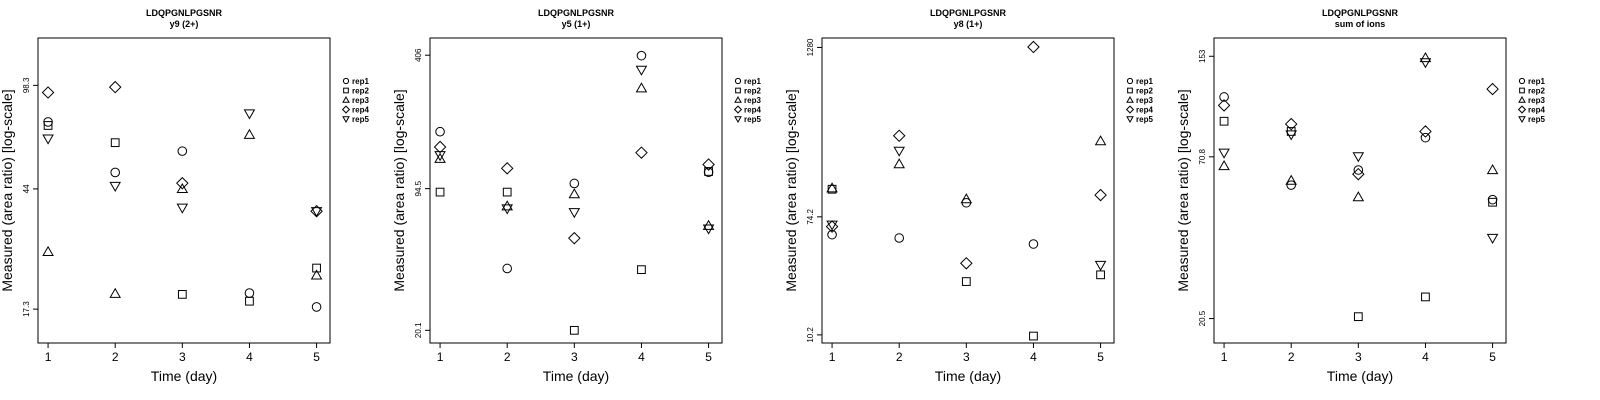 The height and width of the screenshot is (400, 1600). Describe the element at coordinates (26, 85) in the screenshot. I see `y-tick-label: 98.3` at that location.